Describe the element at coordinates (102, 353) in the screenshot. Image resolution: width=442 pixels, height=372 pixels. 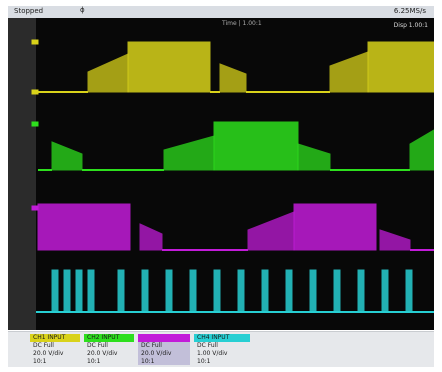
I see `ch2-scale: 20.0 V/div` at that location.